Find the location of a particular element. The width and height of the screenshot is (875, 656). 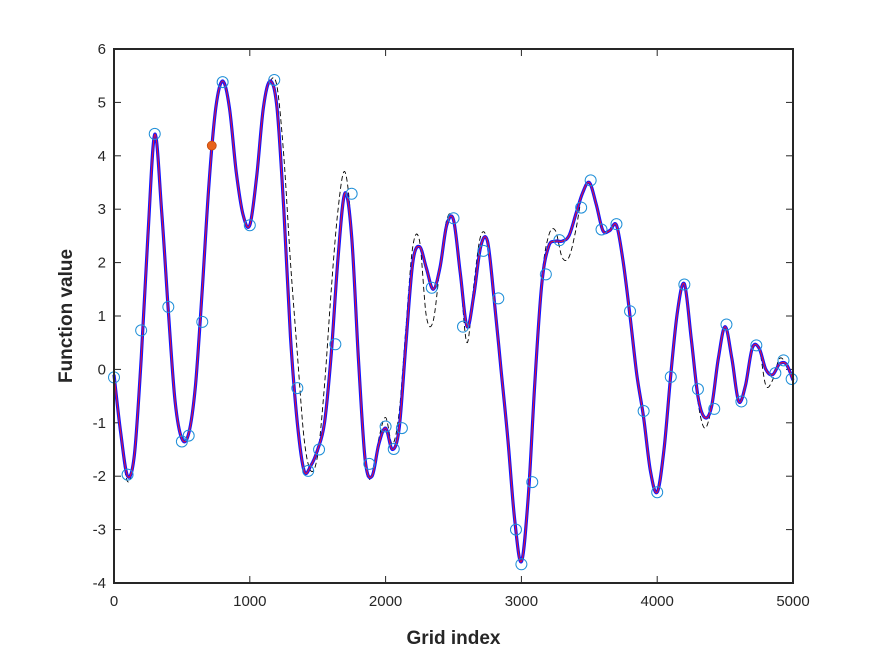

x-tick-label: 5000 is located at coordinates (792, 601).